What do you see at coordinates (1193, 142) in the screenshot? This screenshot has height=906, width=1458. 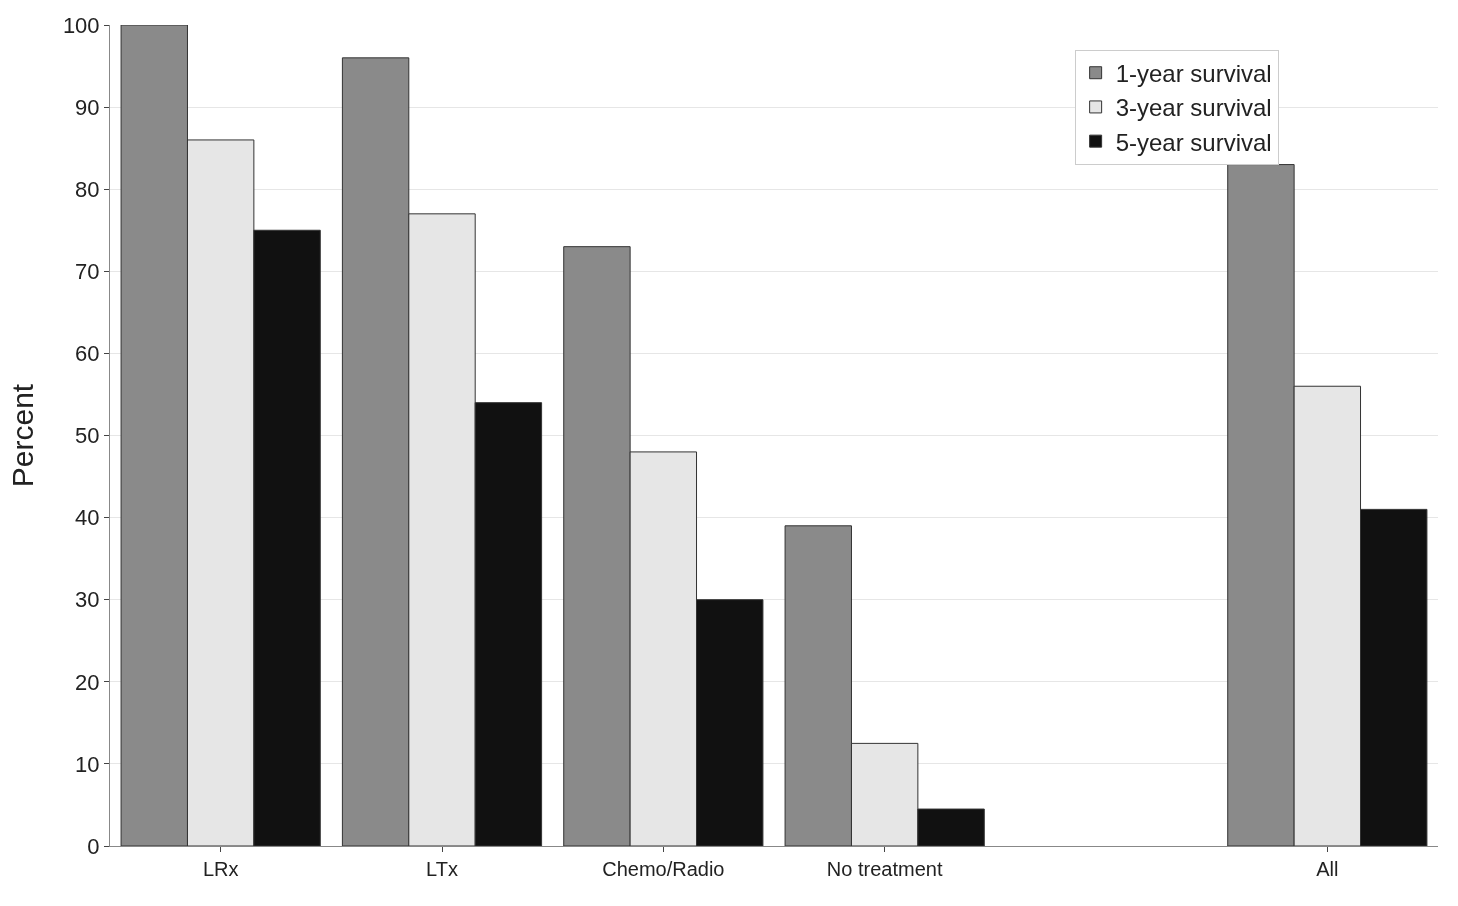 I see `legend-label: 5-year survival` at bounding box center [1193, 142].